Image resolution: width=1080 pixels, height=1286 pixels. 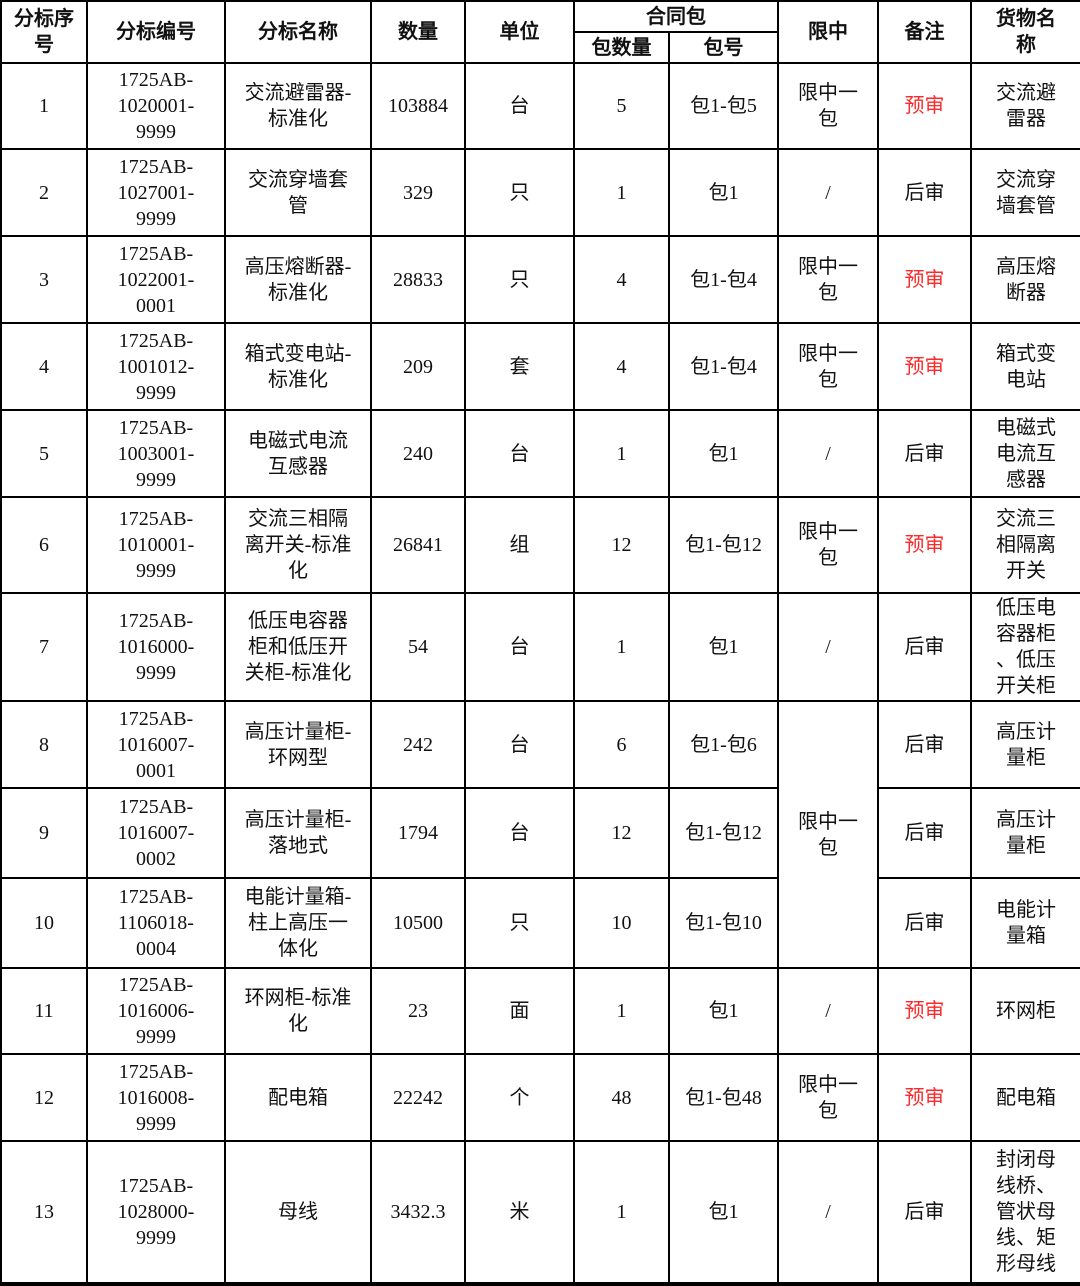 What do you see at coordinates (298, 1212) in the screenshot?
I see `name-cell: 母线` at bounding box center [298, 1212].